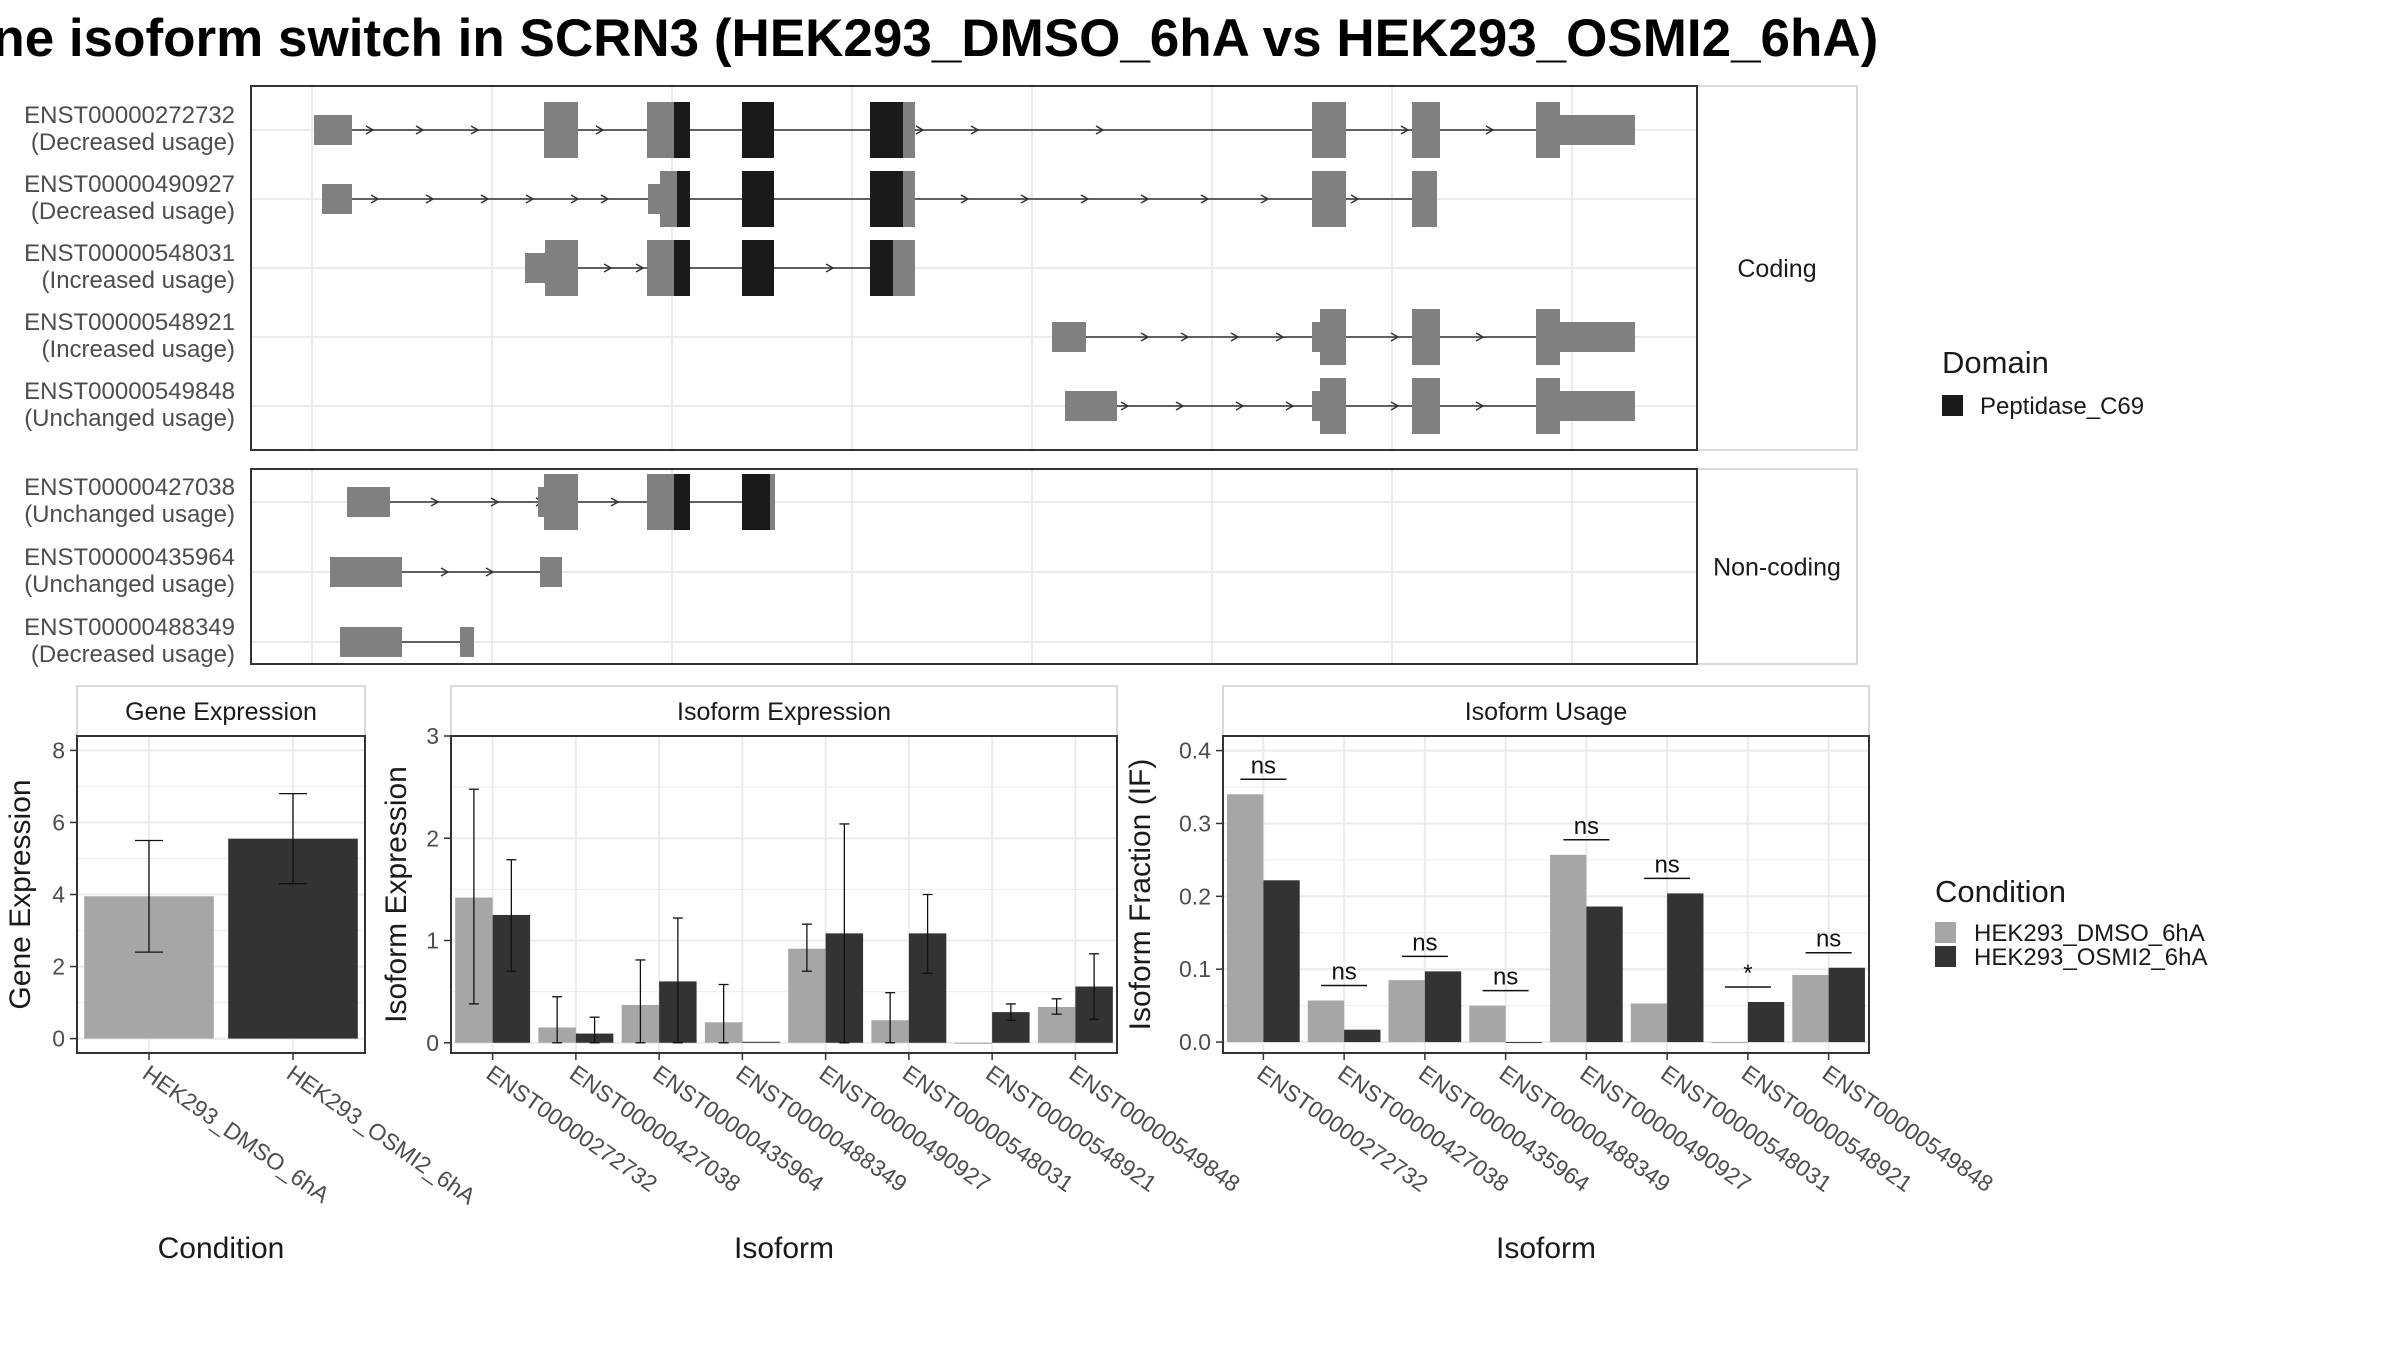  What do you see at coordinates (129, 322) in the screenshot?
I see `transcript-id-label: ENST00000548921` at bounding box center [129, 322].